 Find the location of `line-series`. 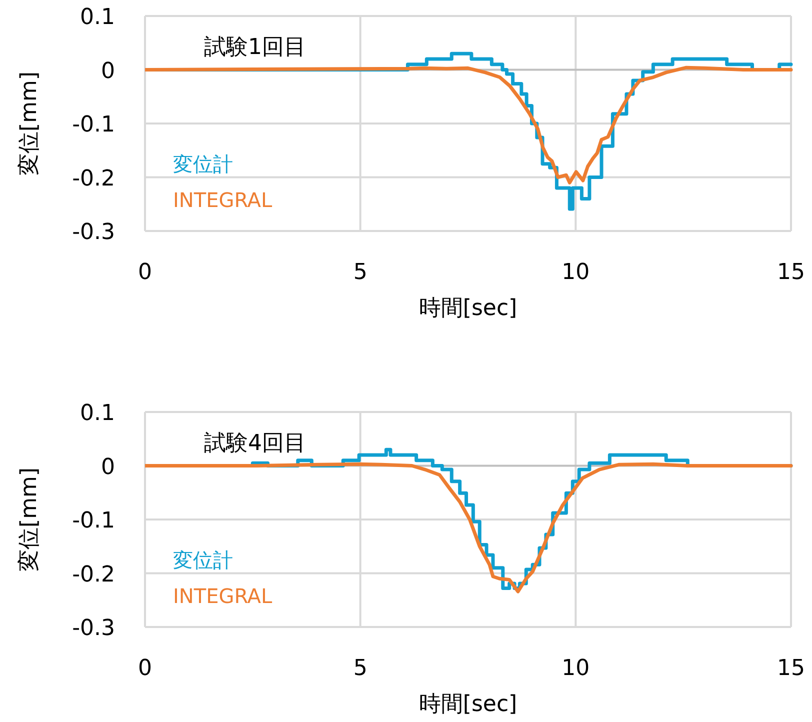

line-series is located at coordinates (469, 125).